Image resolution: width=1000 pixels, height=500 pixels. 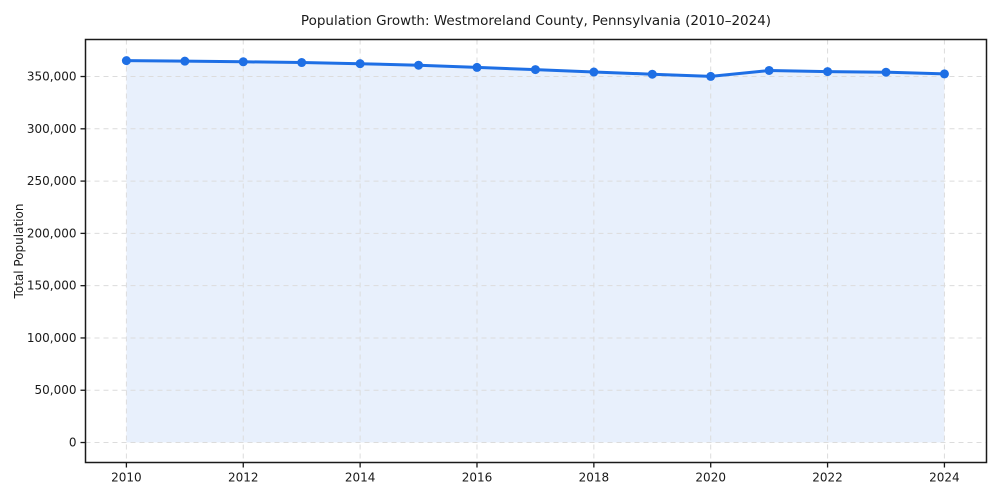 I want to click on x-tick-label: 2014, so click(x=360, y=478).